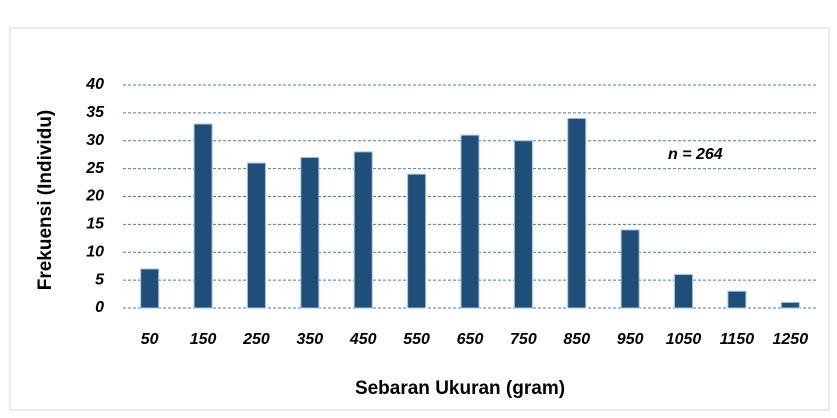 The image size is (837, 418). What do you see at coordinates (737, 339) in the screenshot?
I see `x-tick-label: 1150` at bounding box center [737, 339].